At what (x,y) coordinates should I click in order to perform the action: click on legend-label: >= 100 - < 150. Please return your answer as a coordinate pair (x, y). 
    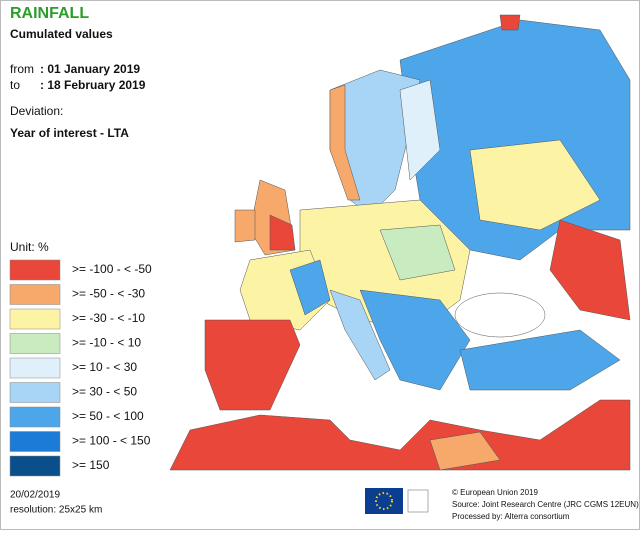
    Looking at the image, I should click on (111, 441).